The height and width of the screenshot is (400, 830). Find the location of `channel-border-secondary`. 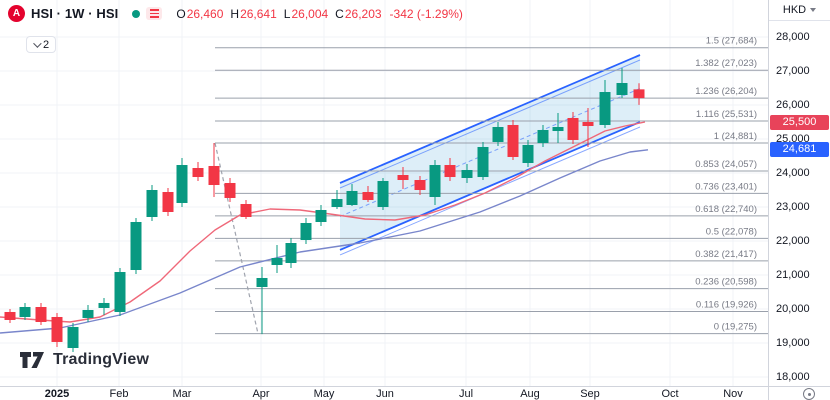

channel-border-secondary is located at coordinates (490, 124).